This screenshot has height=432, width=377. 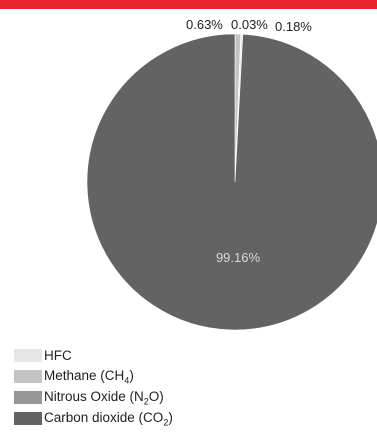 What do you see at coordinates (249, 24) in the screenshot?
I see `data-label-nitrous-oxide: 0.03%` at bounding box center [249, 24].